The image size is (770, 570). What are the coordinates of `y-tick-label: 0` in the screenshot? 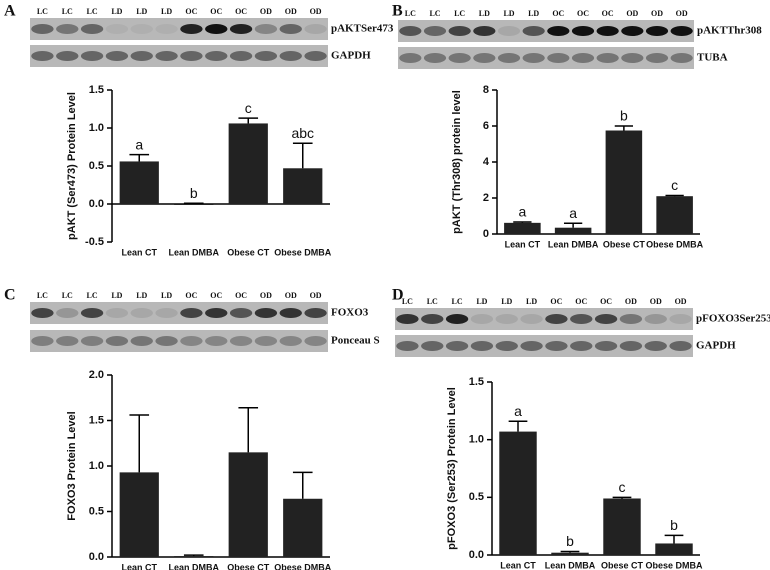 It's located at (486, 234).